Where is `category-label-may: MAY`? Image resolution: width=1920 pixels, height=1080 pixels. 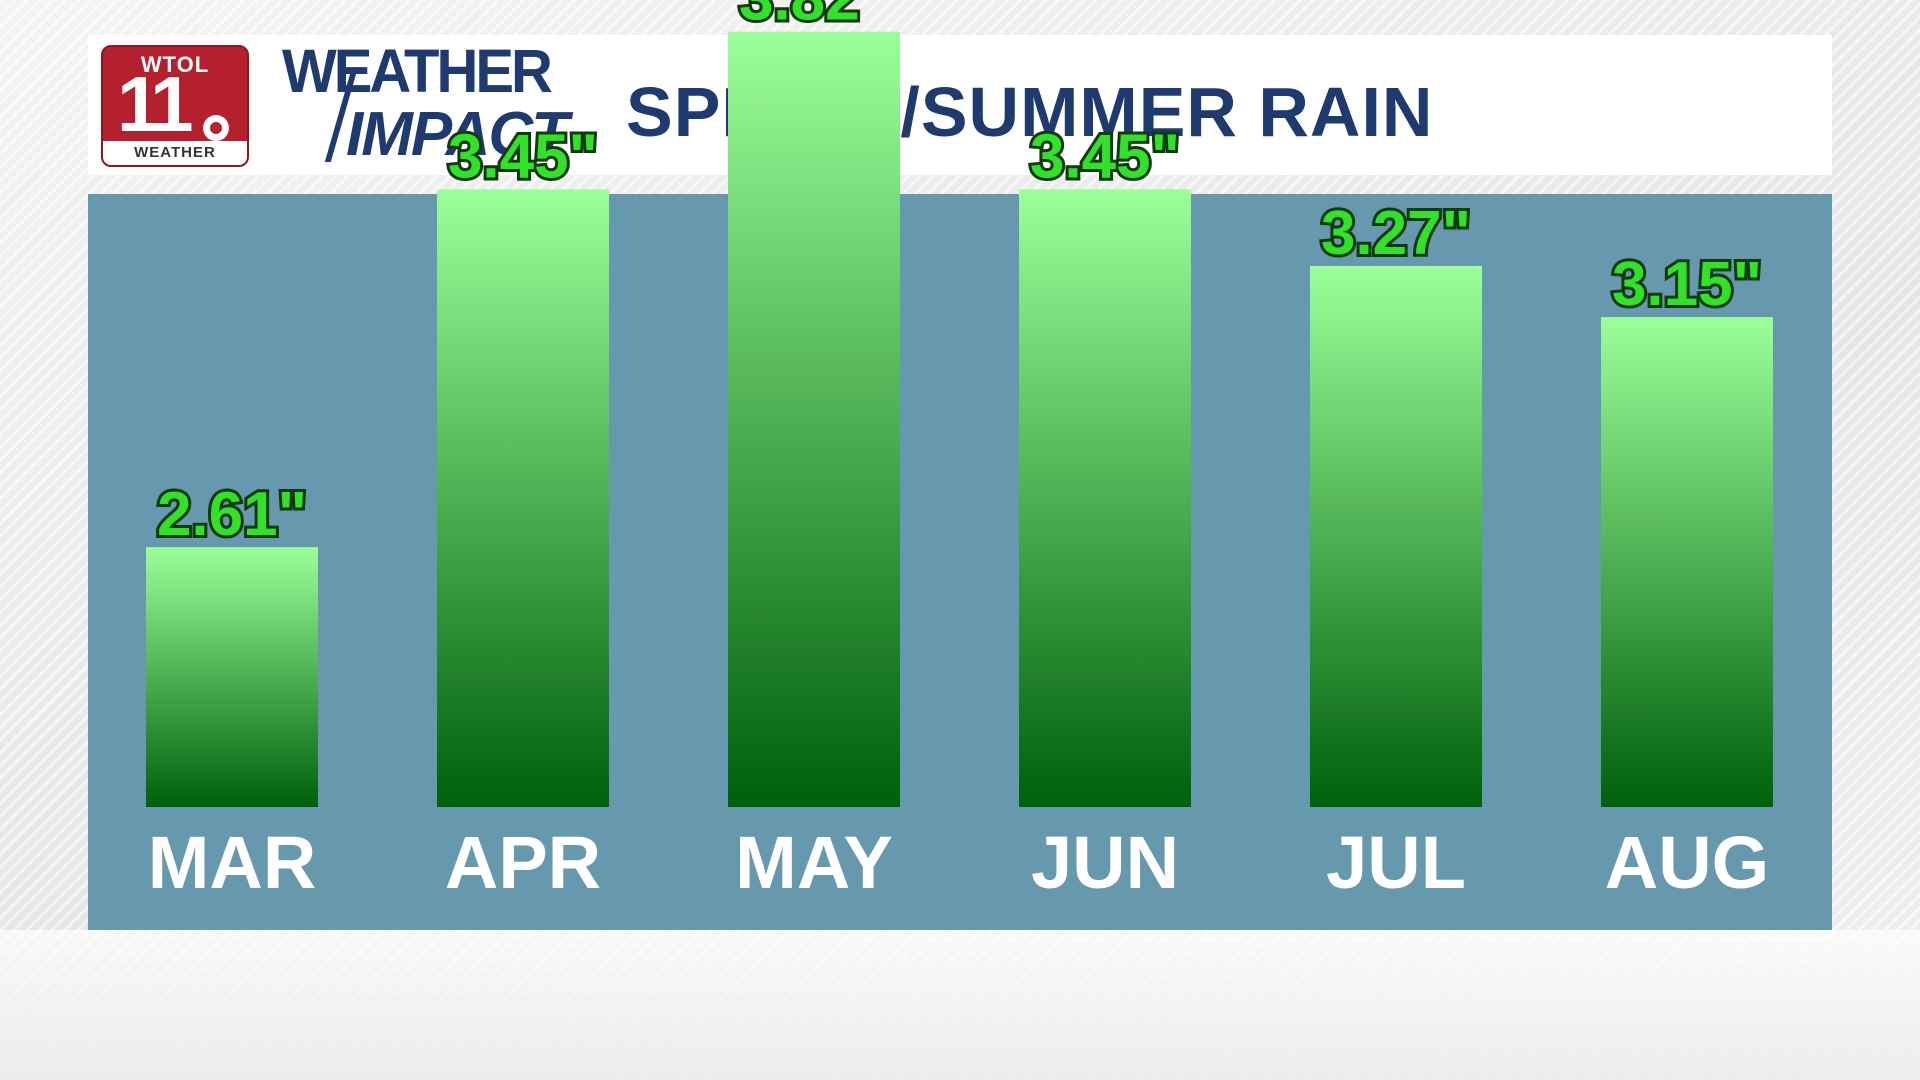
category-label-may: MAY is located at coordinates (814, 862).